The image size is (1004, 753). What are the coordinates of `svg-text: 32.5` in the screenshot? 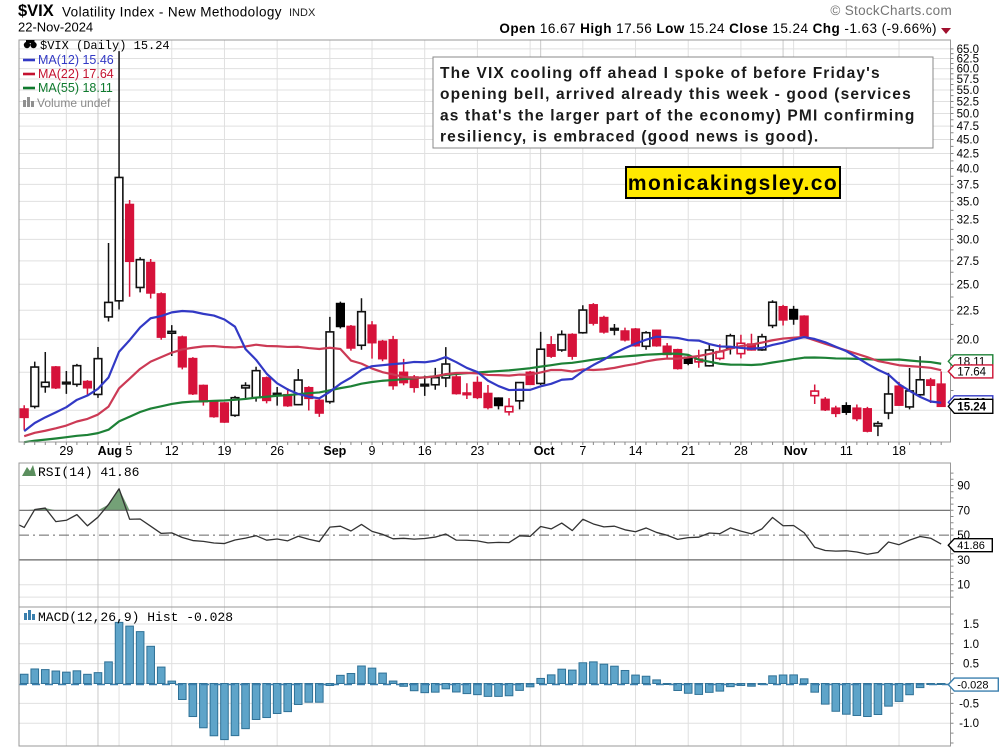 It's located at (968, 221).